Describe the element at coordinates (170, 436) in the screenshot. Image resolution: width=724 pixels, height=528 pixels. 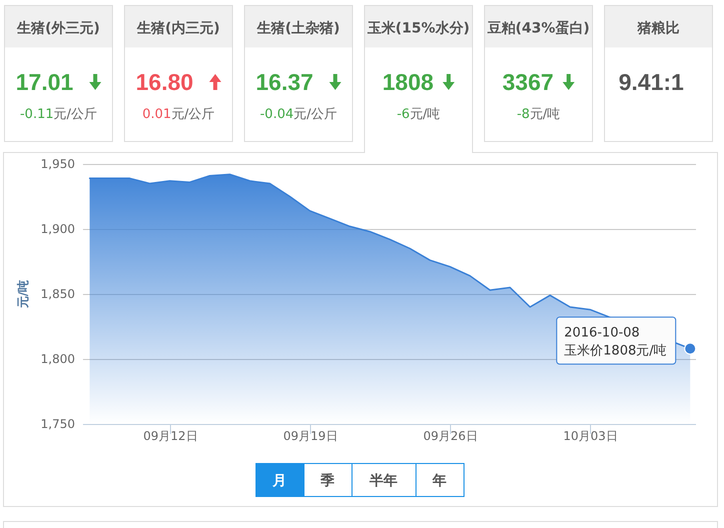
I see `x-tick-label: 09月12日` at that location.